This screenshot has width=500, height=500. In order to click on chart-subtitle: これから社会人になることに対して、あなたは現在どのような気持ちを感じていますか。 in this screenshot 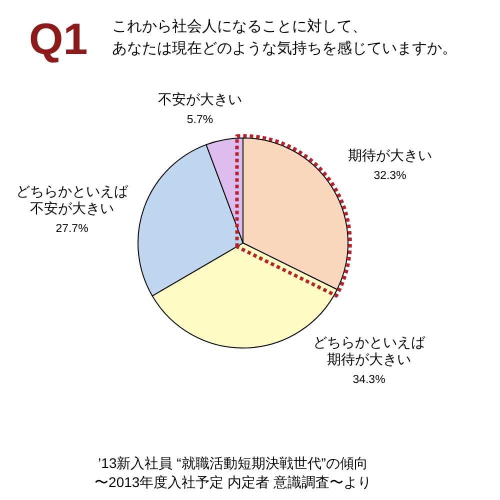, I will do `click(284, 37)`.